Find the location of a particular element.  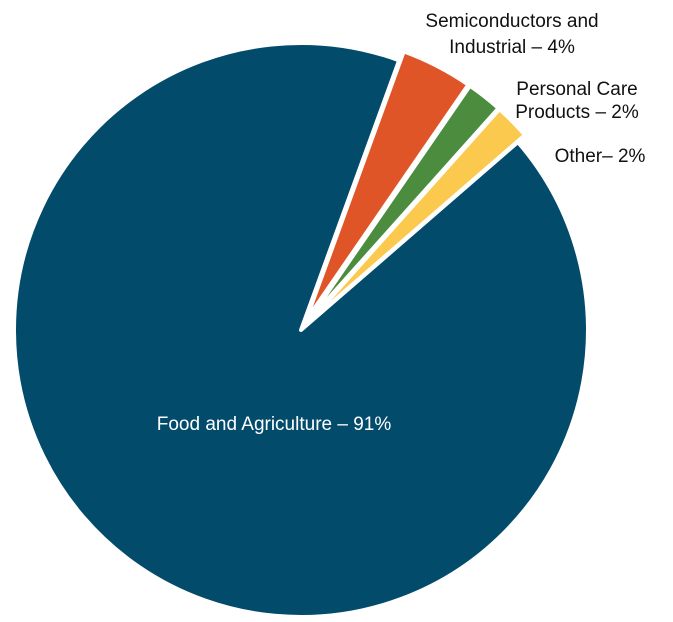

slice-label-2-line-0: Other– 2% is located at coordinates (600, 156).